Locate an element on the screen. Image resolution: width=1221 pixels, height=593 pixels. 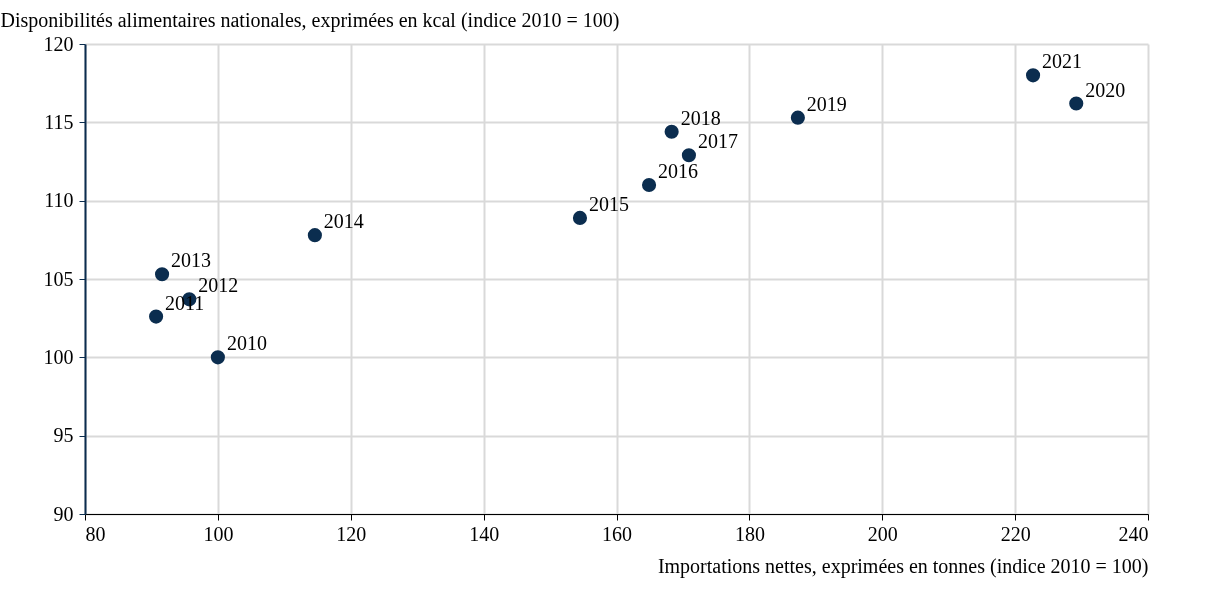
x-tick-label: 80 is located at coordinates (95, 533).